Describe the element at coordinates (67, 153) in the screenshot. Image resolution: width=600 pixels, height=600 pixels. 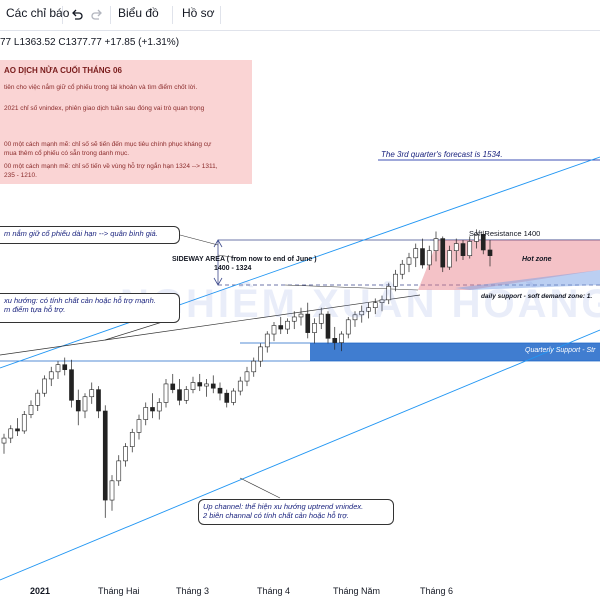
I see `note-line: mua thêm cổ phiếu có sẵn trong danh mục.` at that location.